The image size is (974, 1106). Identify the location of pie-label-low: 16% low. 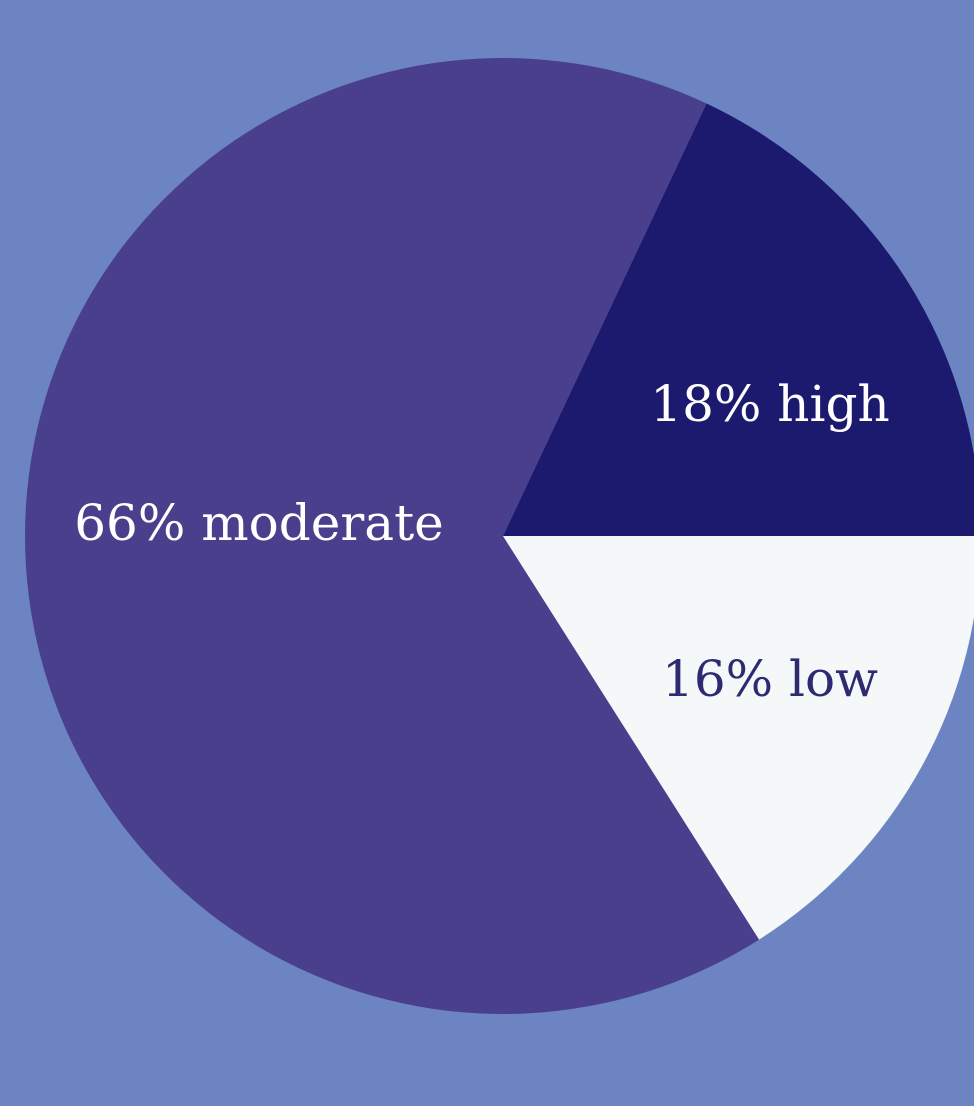
(770, 679).